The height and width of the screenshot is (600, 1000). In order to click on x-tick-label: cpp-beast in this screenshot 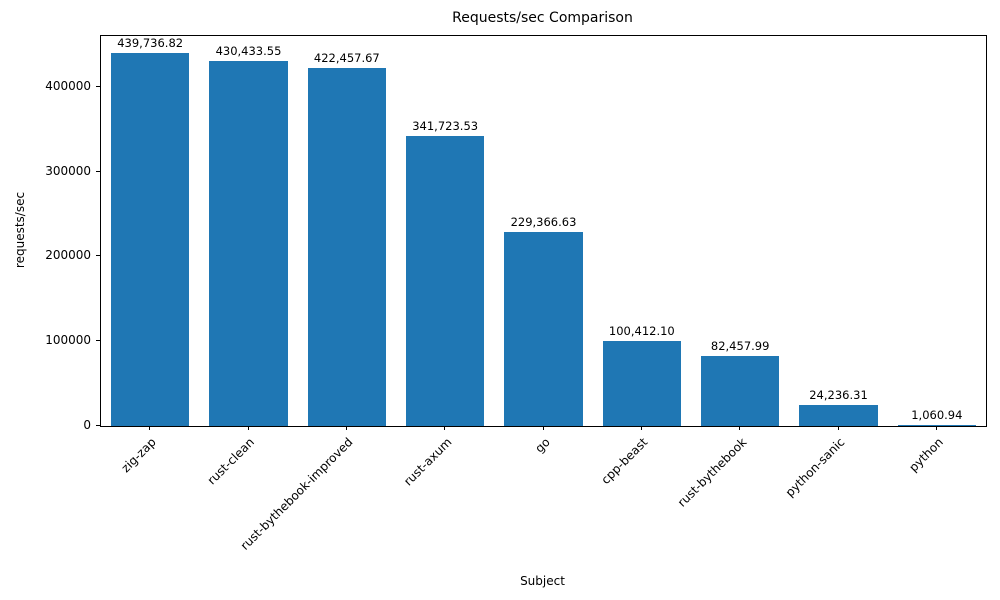, I will do `click(624, 461)`.